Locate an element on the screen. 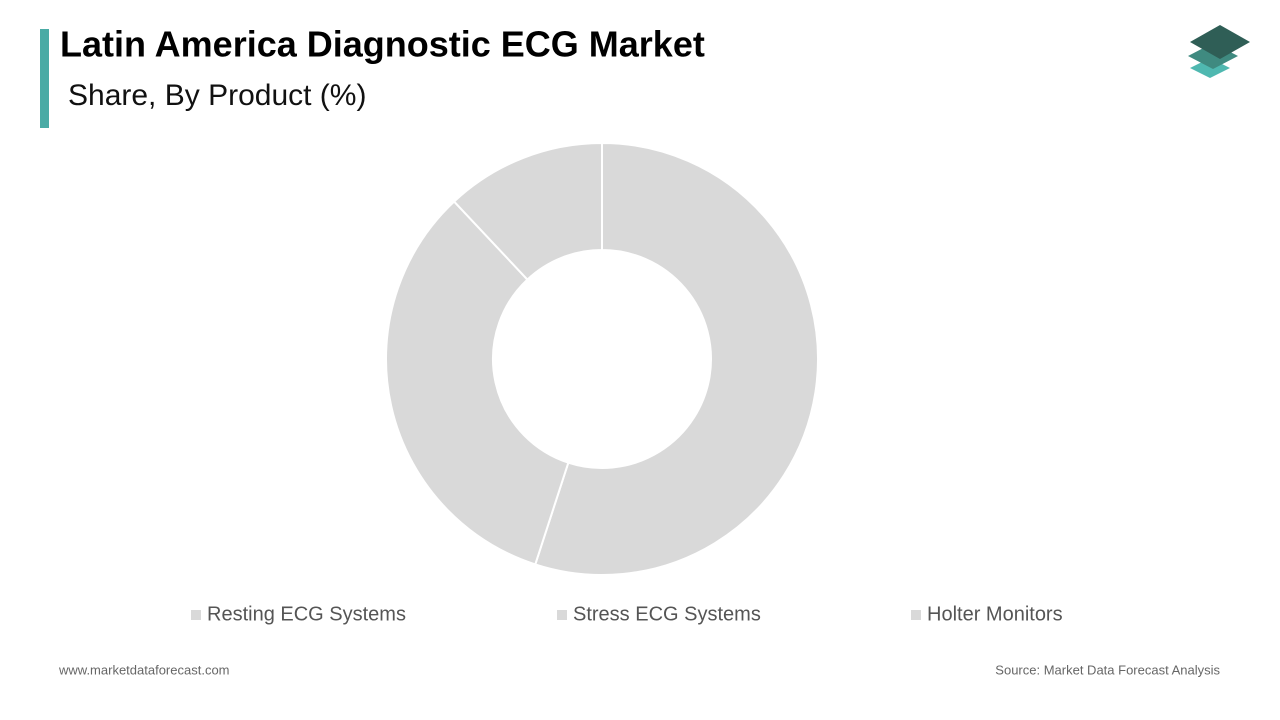 The height and width of the screenshot is (720, 1280). legend-label: Stress ECG Systems is located at coordinates (667, 614).